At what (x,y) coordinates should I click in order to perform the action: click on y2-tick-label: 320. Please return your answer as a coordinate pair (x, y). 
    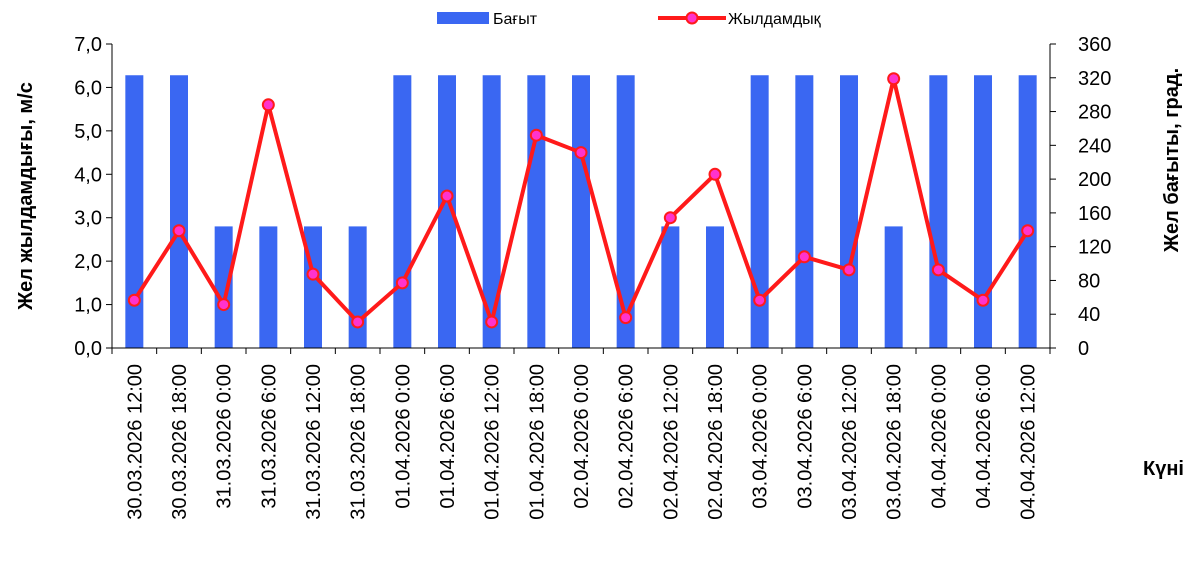
    Looking at the image, I should click on (1094, 79).